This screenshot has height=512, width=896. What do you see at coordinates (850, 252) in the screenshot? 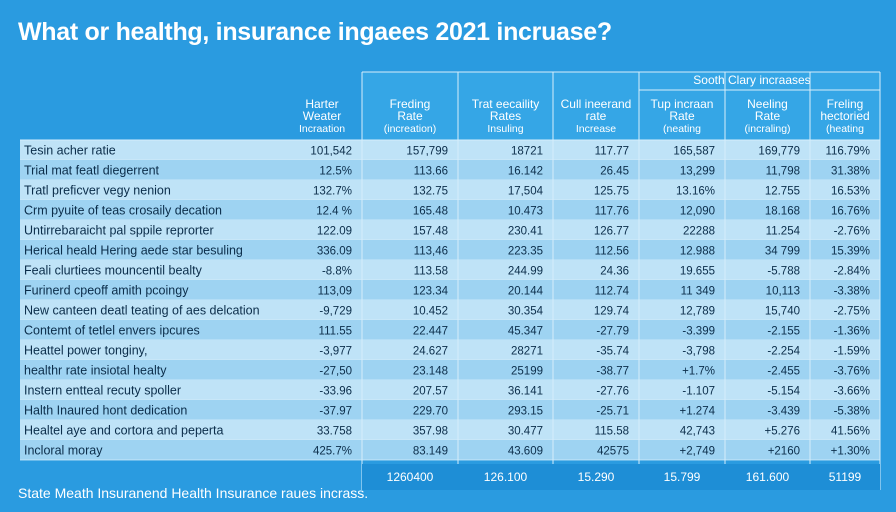
I see `table-cell: 15.39%` at bounding box center [850, 252].